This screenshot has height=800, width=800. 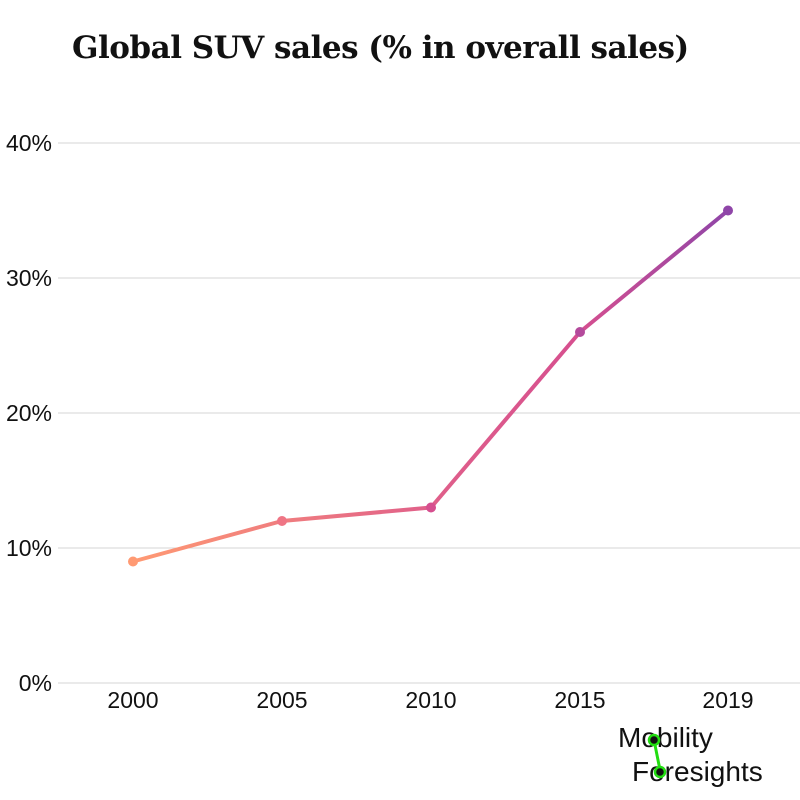 I want to click on y-tick-label: 40%, so click(x=29, y=143).